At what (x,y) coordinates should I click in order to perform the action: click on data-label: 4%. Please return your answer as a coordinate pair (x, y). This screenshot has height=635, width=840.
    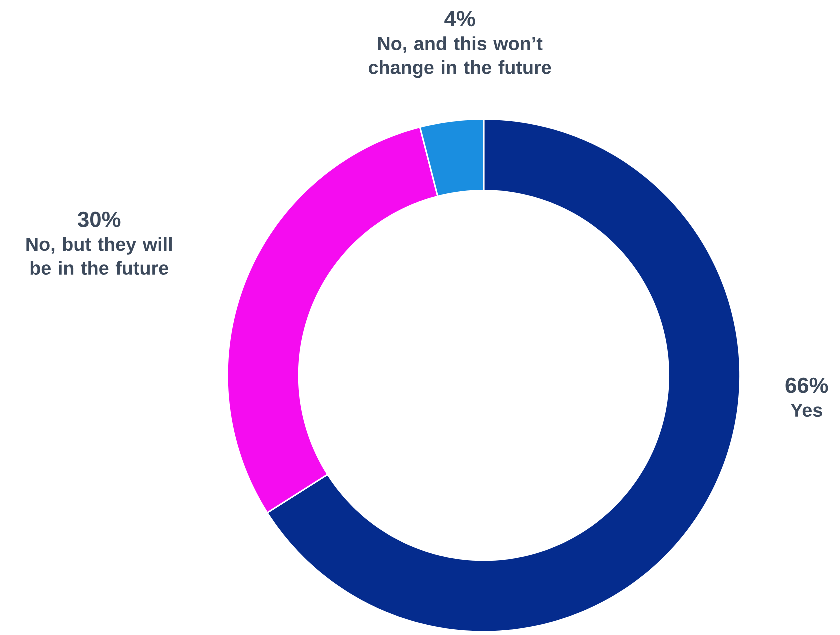
    Looking at the image, I should click on (460, 19).